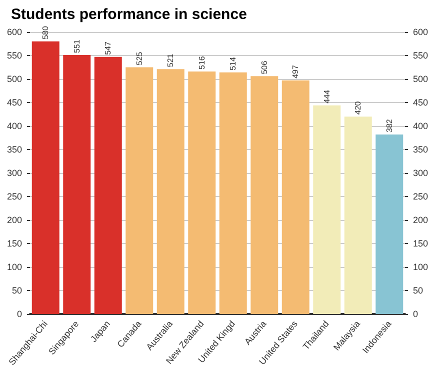  What do you see at coordinates (358, 107) in the screenshot?
I see `data-label: 420` at bounding box center [358, 107].